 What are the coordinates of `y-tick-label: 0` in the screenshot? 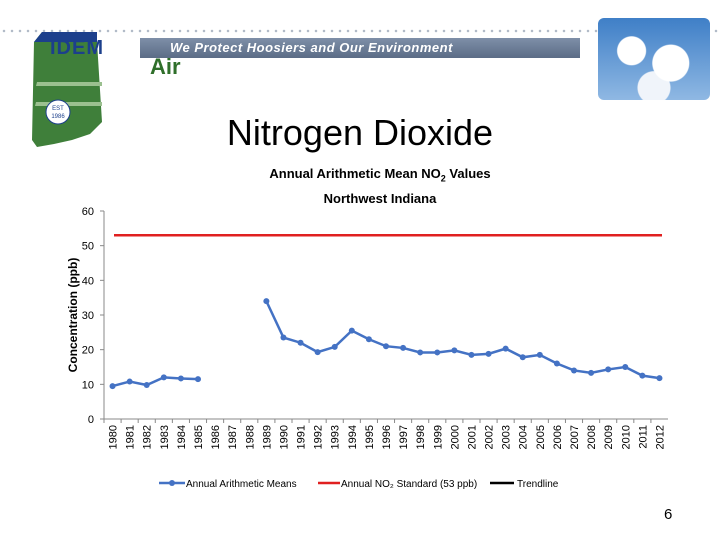 It's located at (91, 420).